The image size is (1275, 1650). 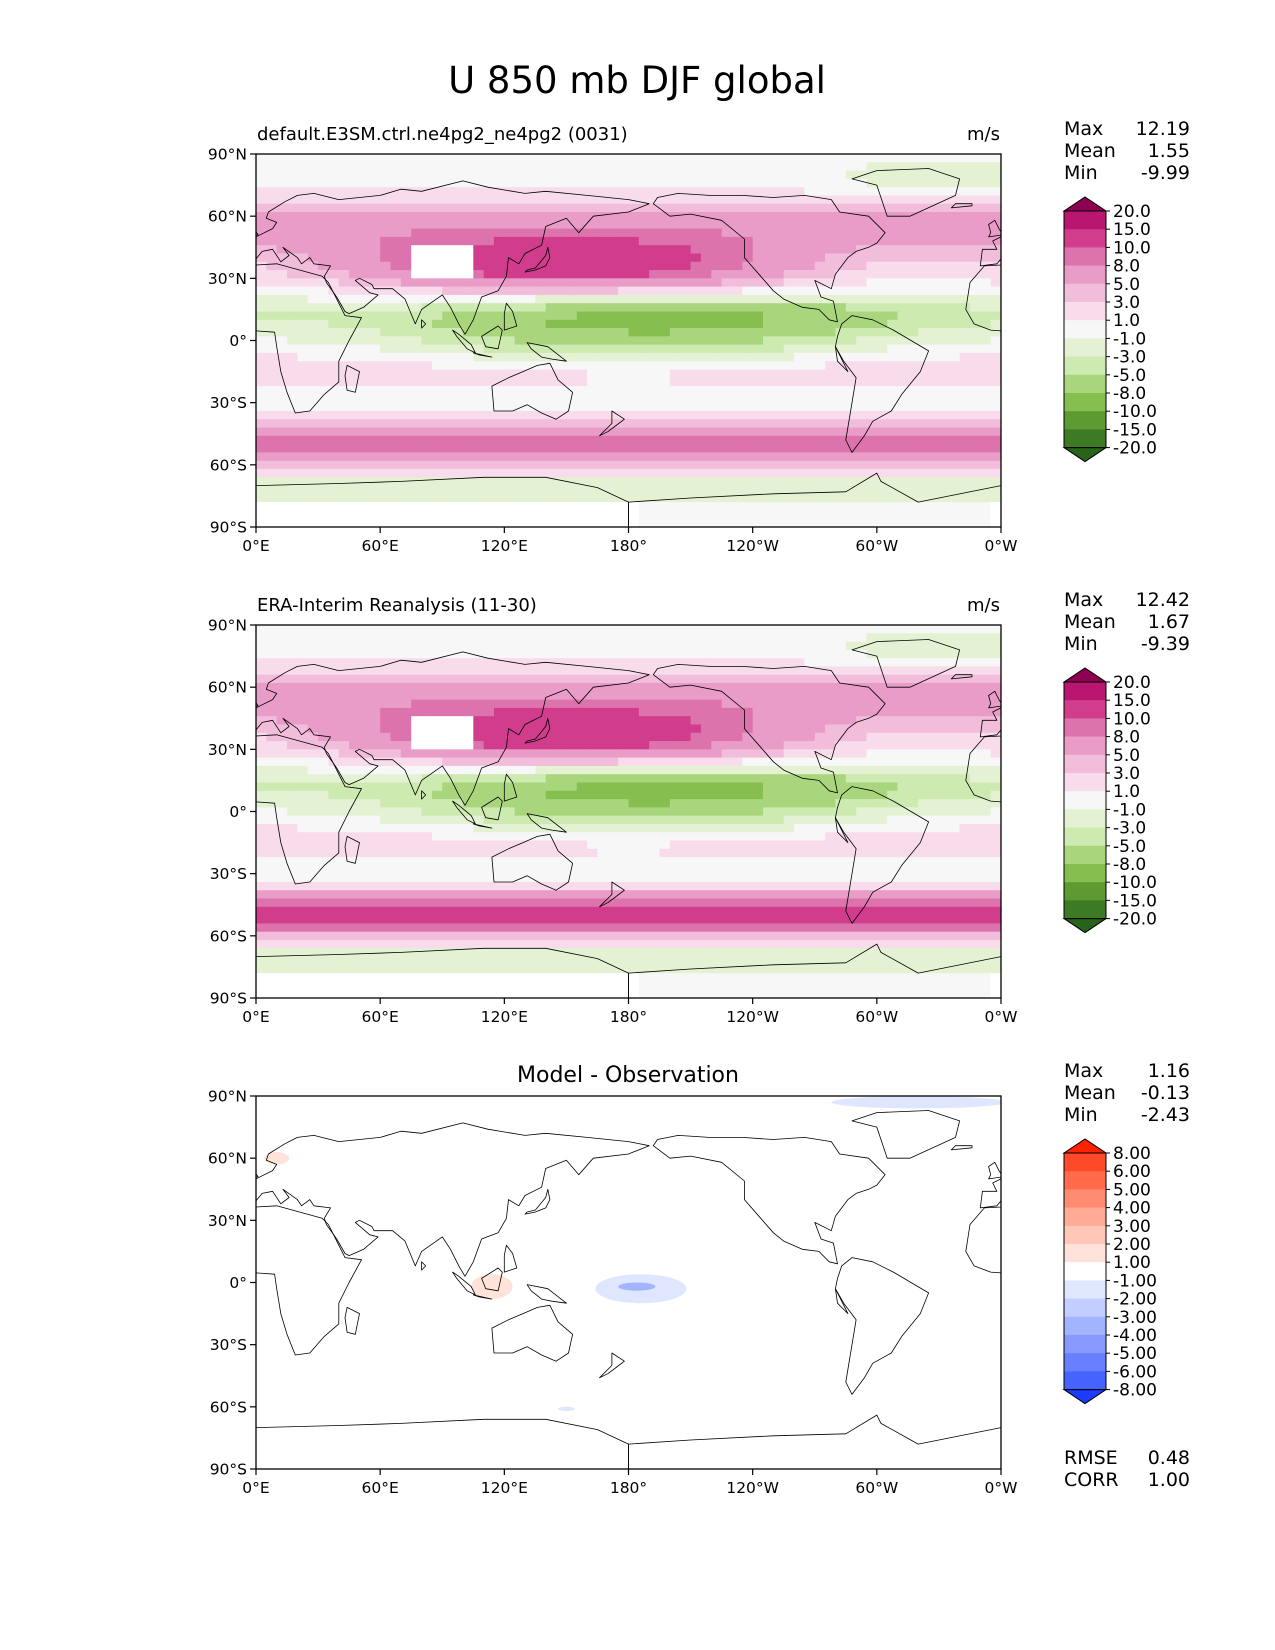 I want to click on coastlines, so click(x=628, y=347).